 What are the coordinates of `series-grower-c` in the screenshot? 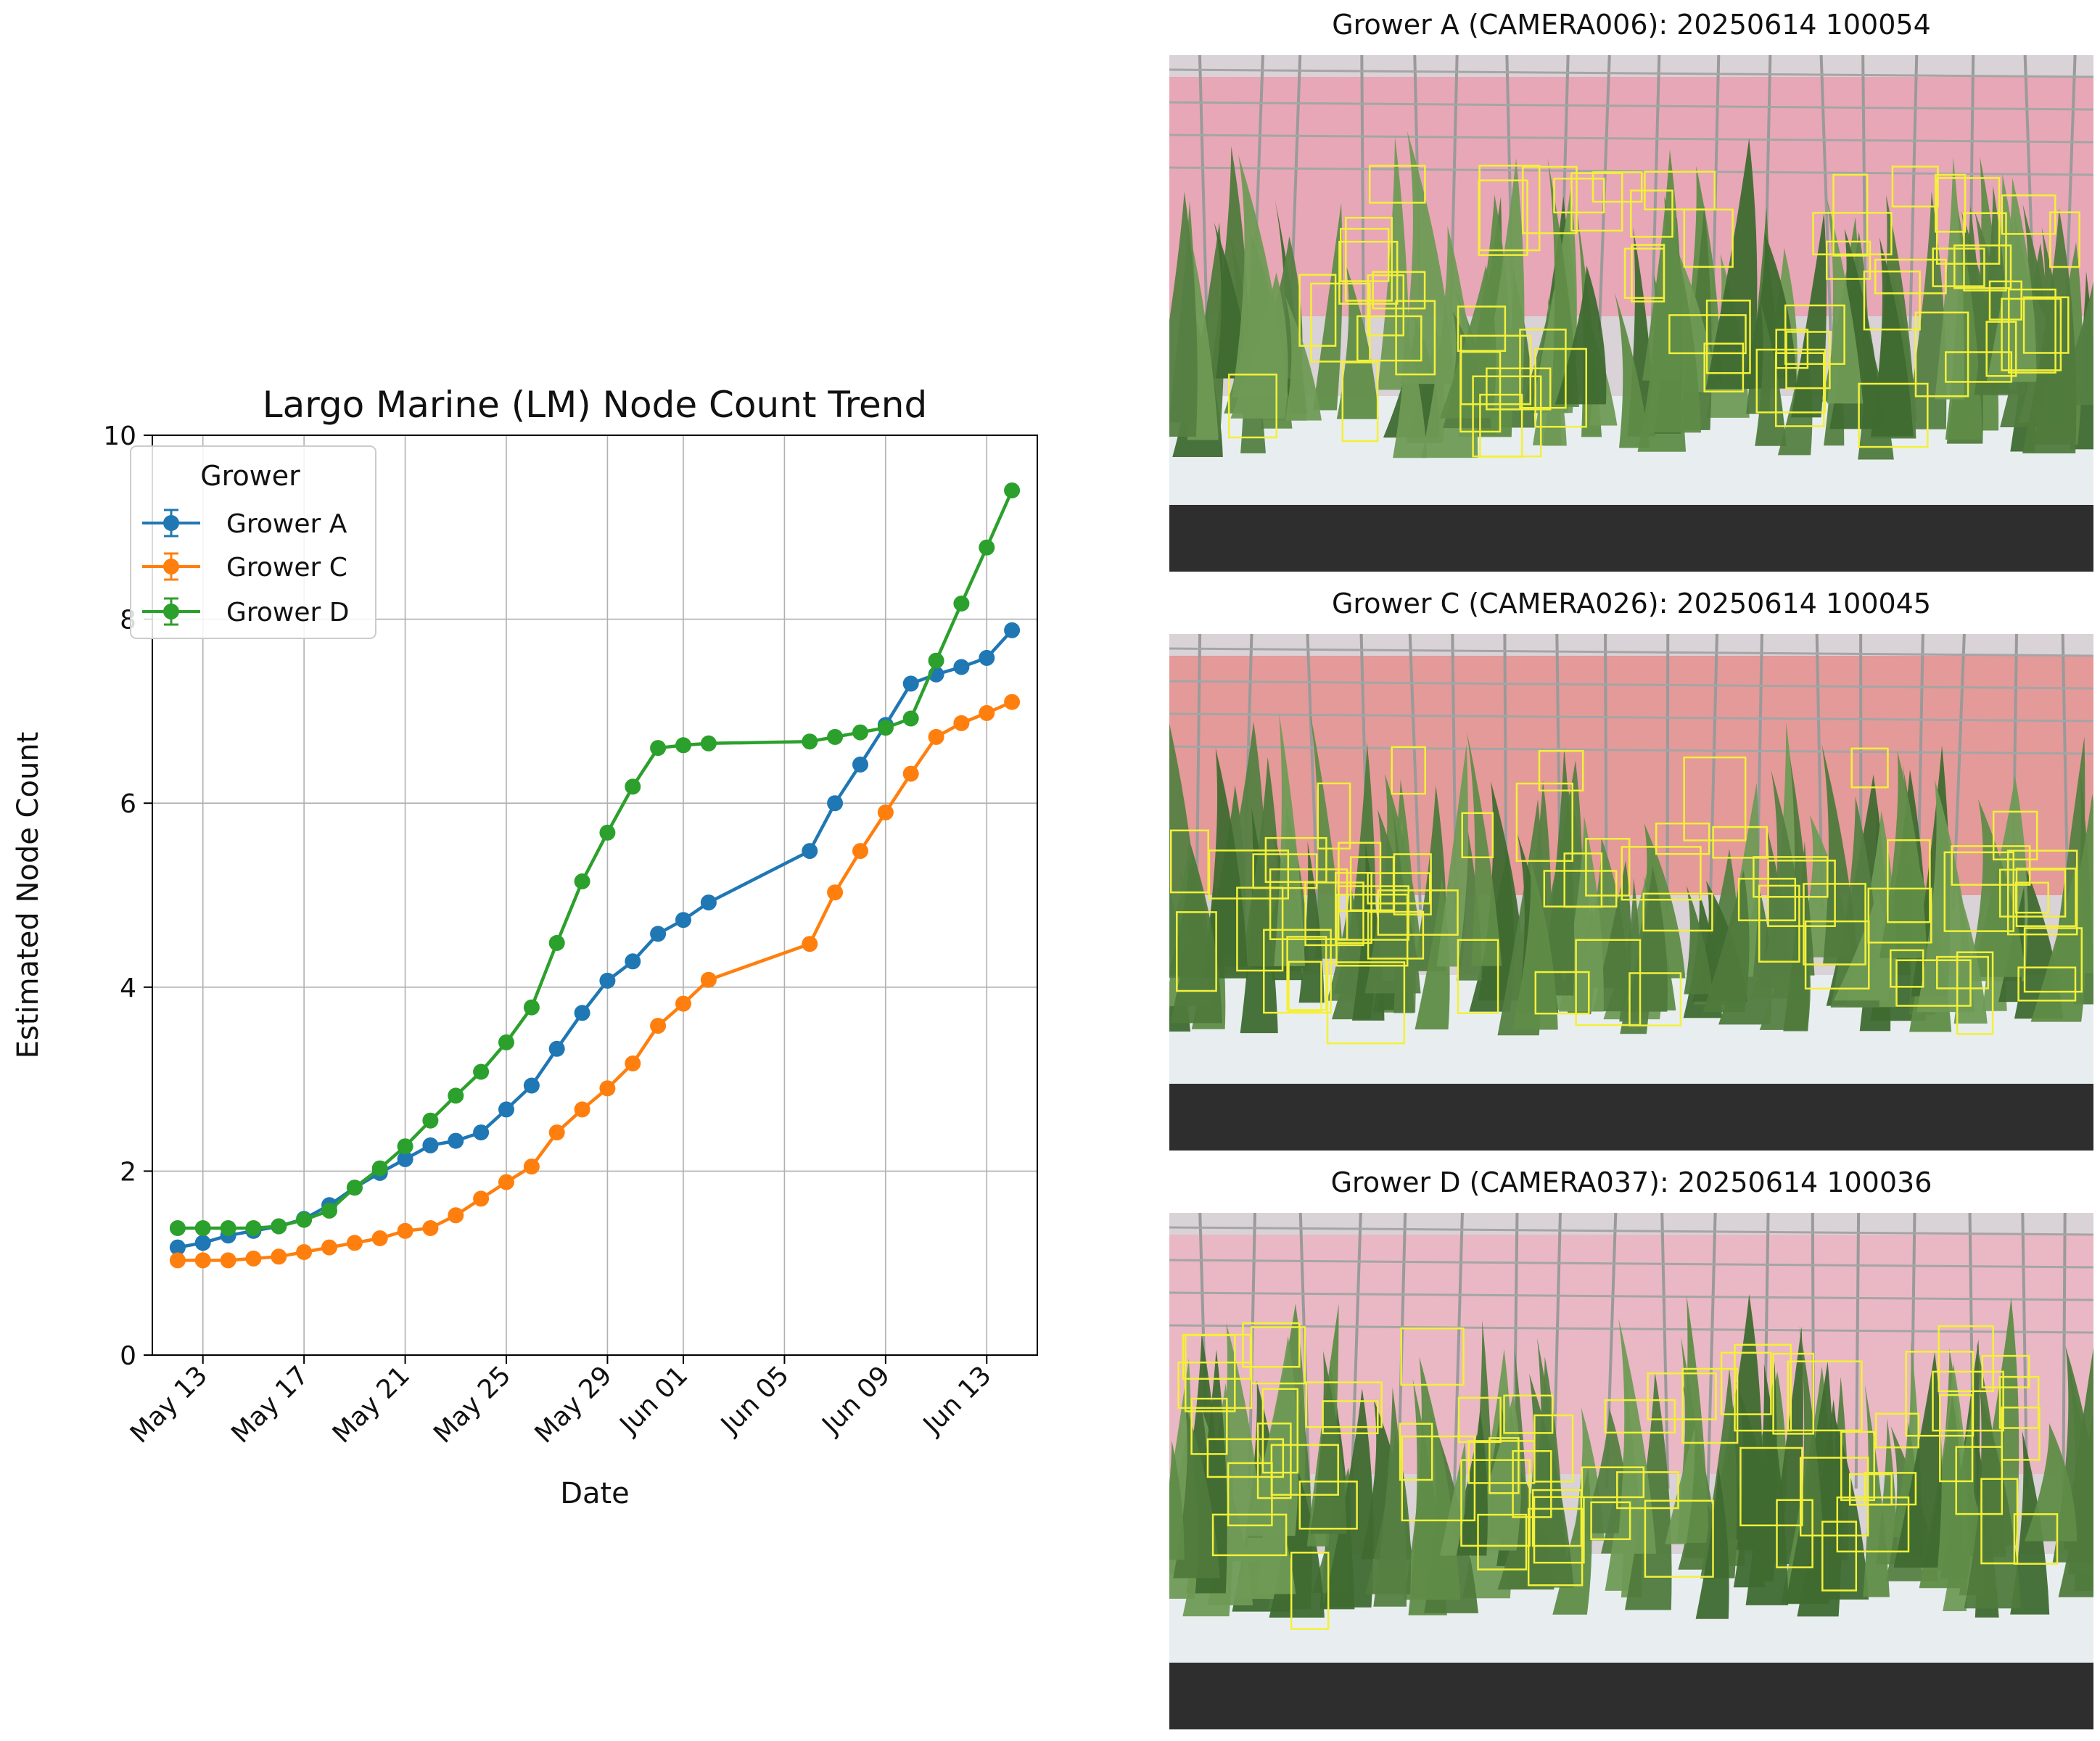 It's located at (595, 981).